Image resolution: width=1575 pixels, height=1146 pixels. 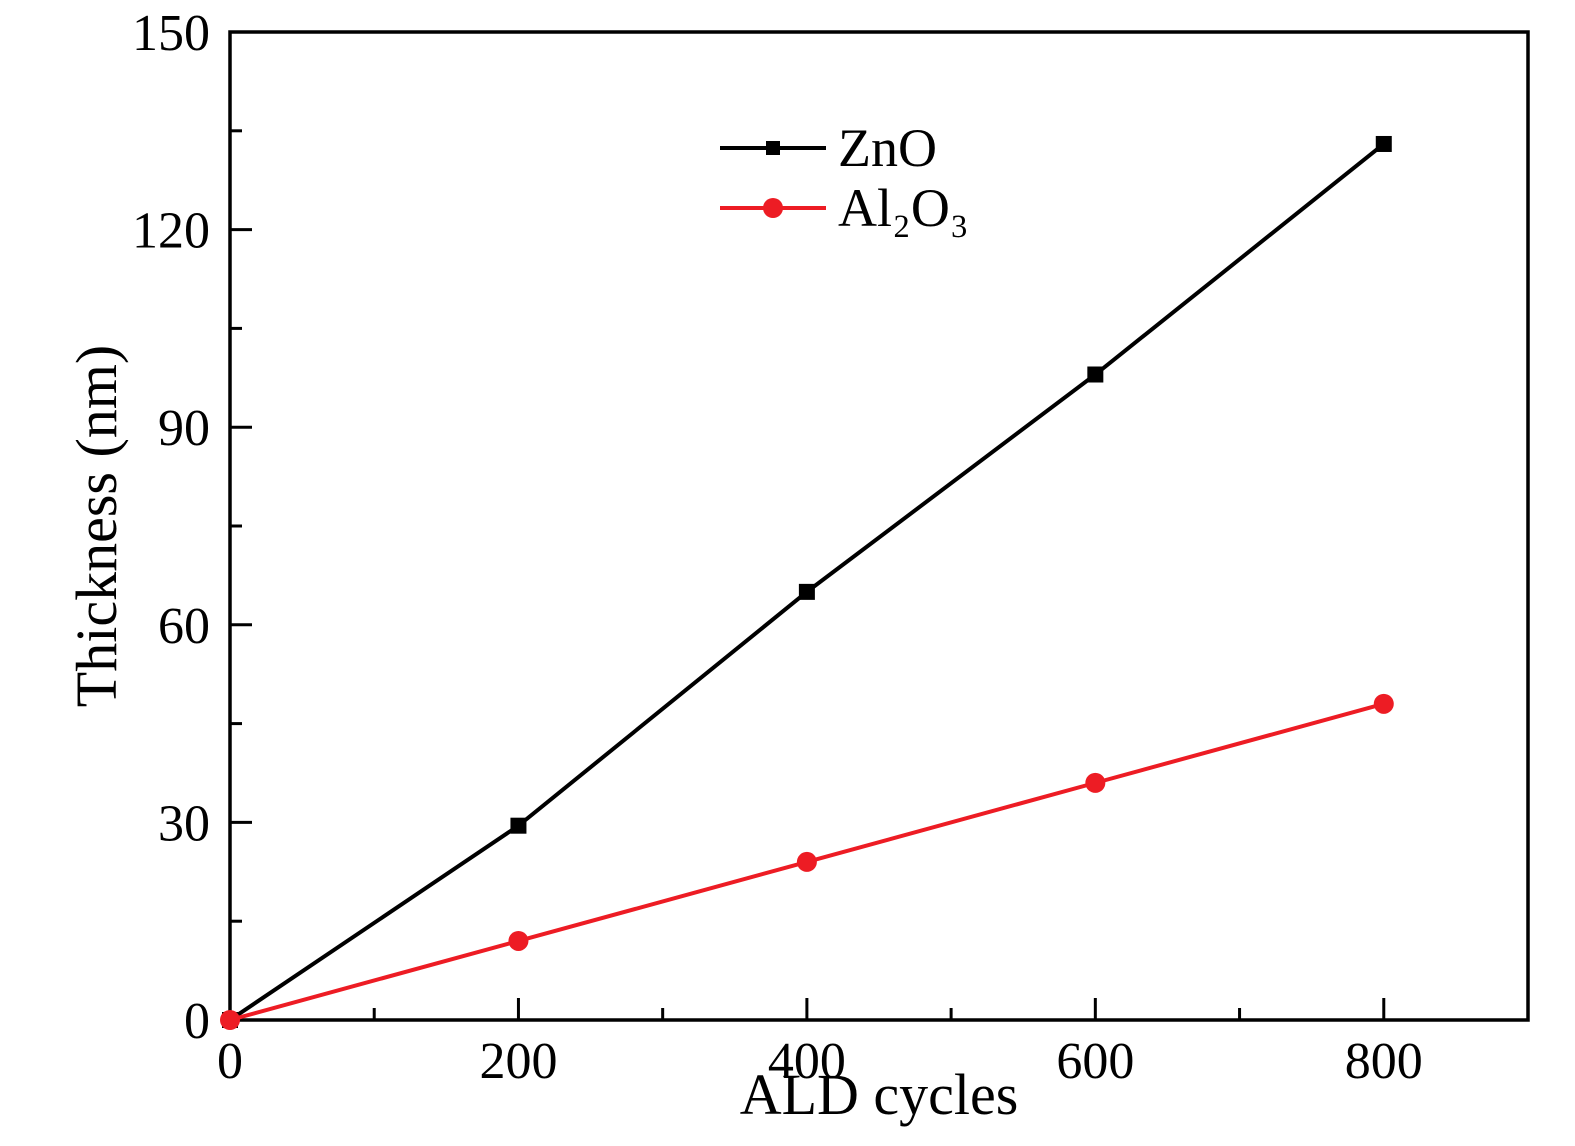 What do you see at coordinates (96, 526) in the screenshot?
I see `y-axis-title: Thickness (nm)` at bounding box center [96, 526].